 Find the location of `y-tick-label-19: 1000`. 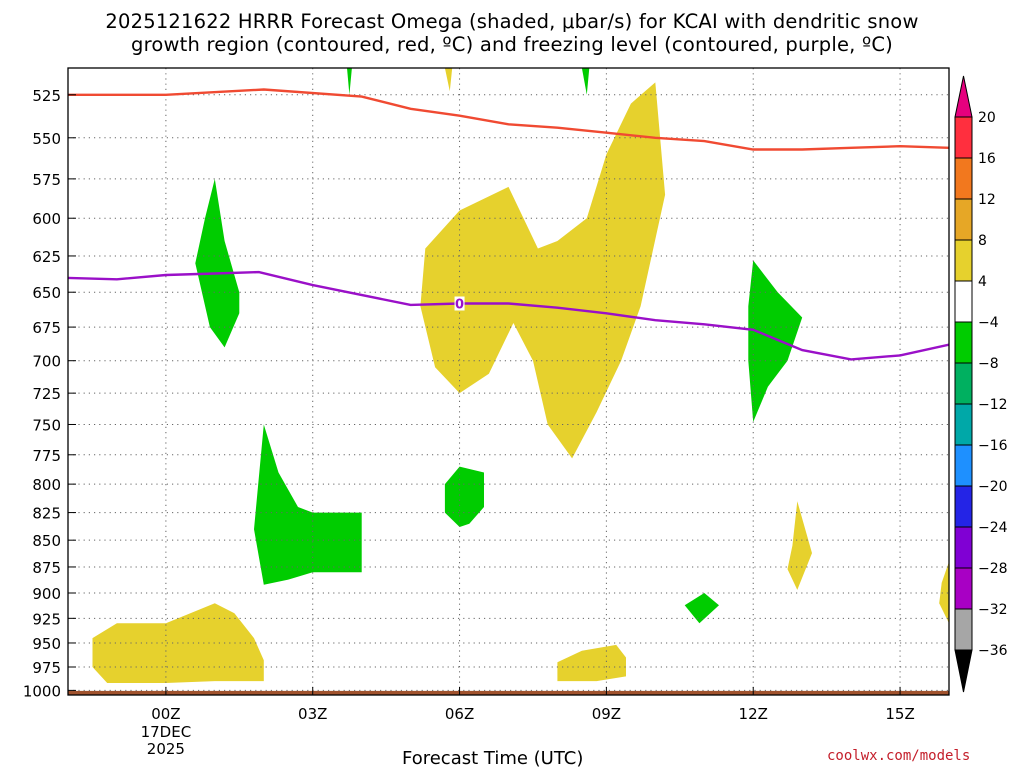

y-tick-label-19: 1000 is located at coordinates (42, 691).